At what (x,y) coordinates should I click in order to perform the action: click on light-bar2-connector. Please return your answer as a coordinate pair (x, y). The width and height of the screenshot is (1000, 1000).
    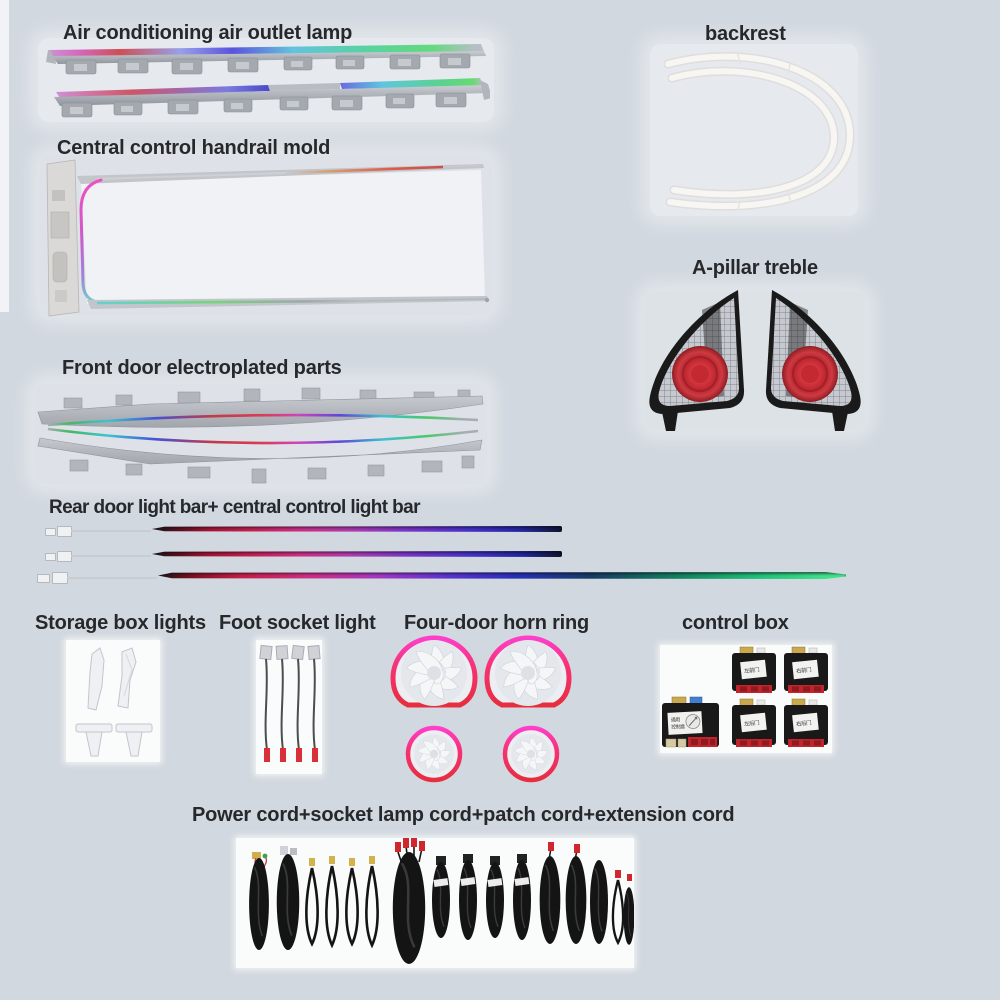
    Looking at the image, I should click on (50, 557).